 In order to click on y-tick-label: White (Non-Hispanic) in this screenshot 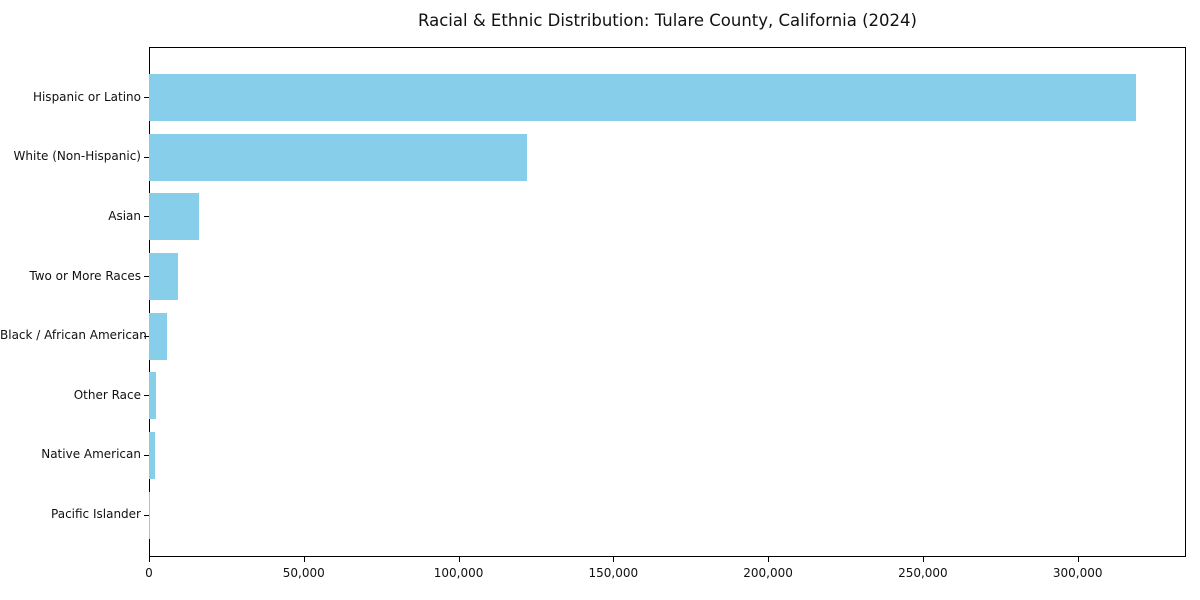, I will do `click(77, 156)`.